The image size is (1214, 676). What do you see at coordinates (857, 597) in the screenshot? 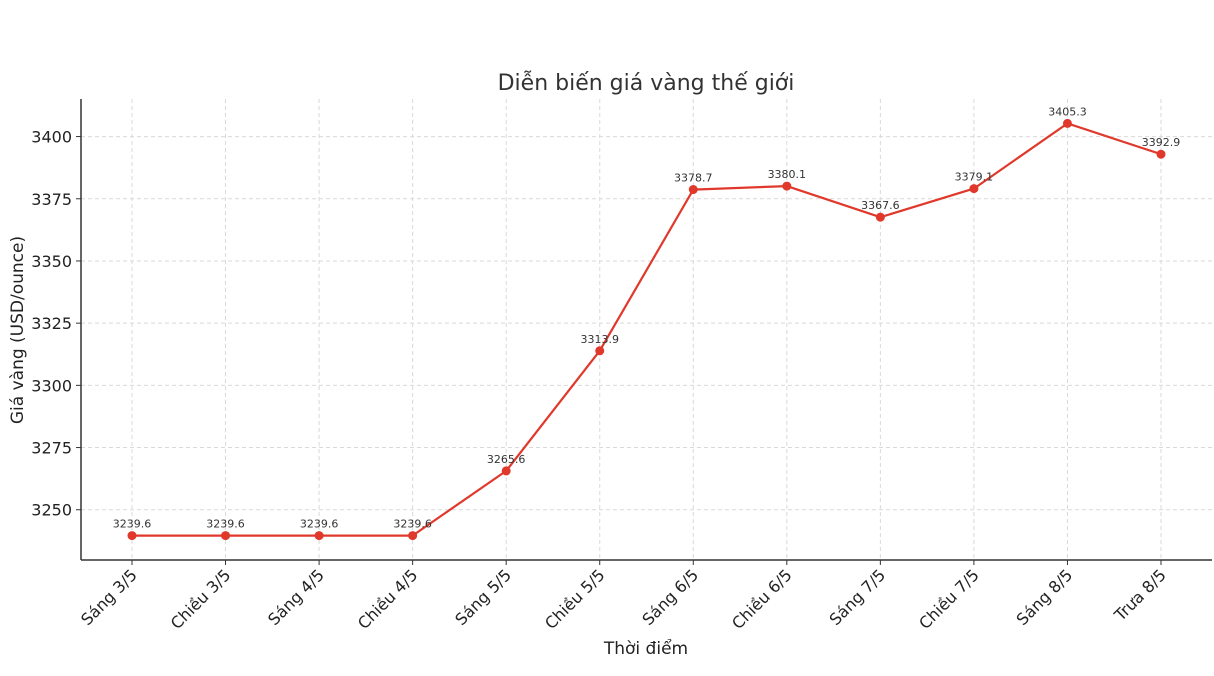
I see `x-tick-label: Sáng 7/5` at bounding box center [857, 597].